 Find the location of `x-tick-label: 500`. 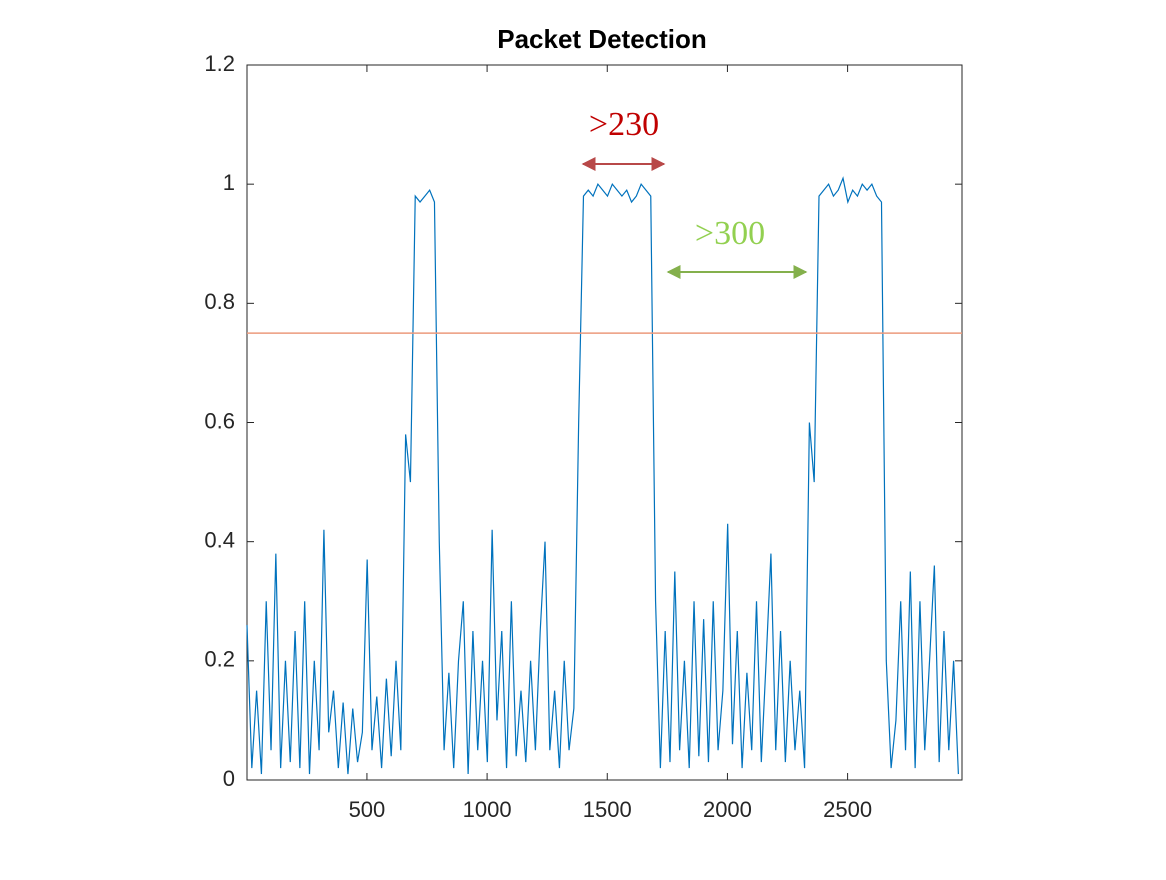

x-tick-label: 500 is located at coordinates (367, 809).